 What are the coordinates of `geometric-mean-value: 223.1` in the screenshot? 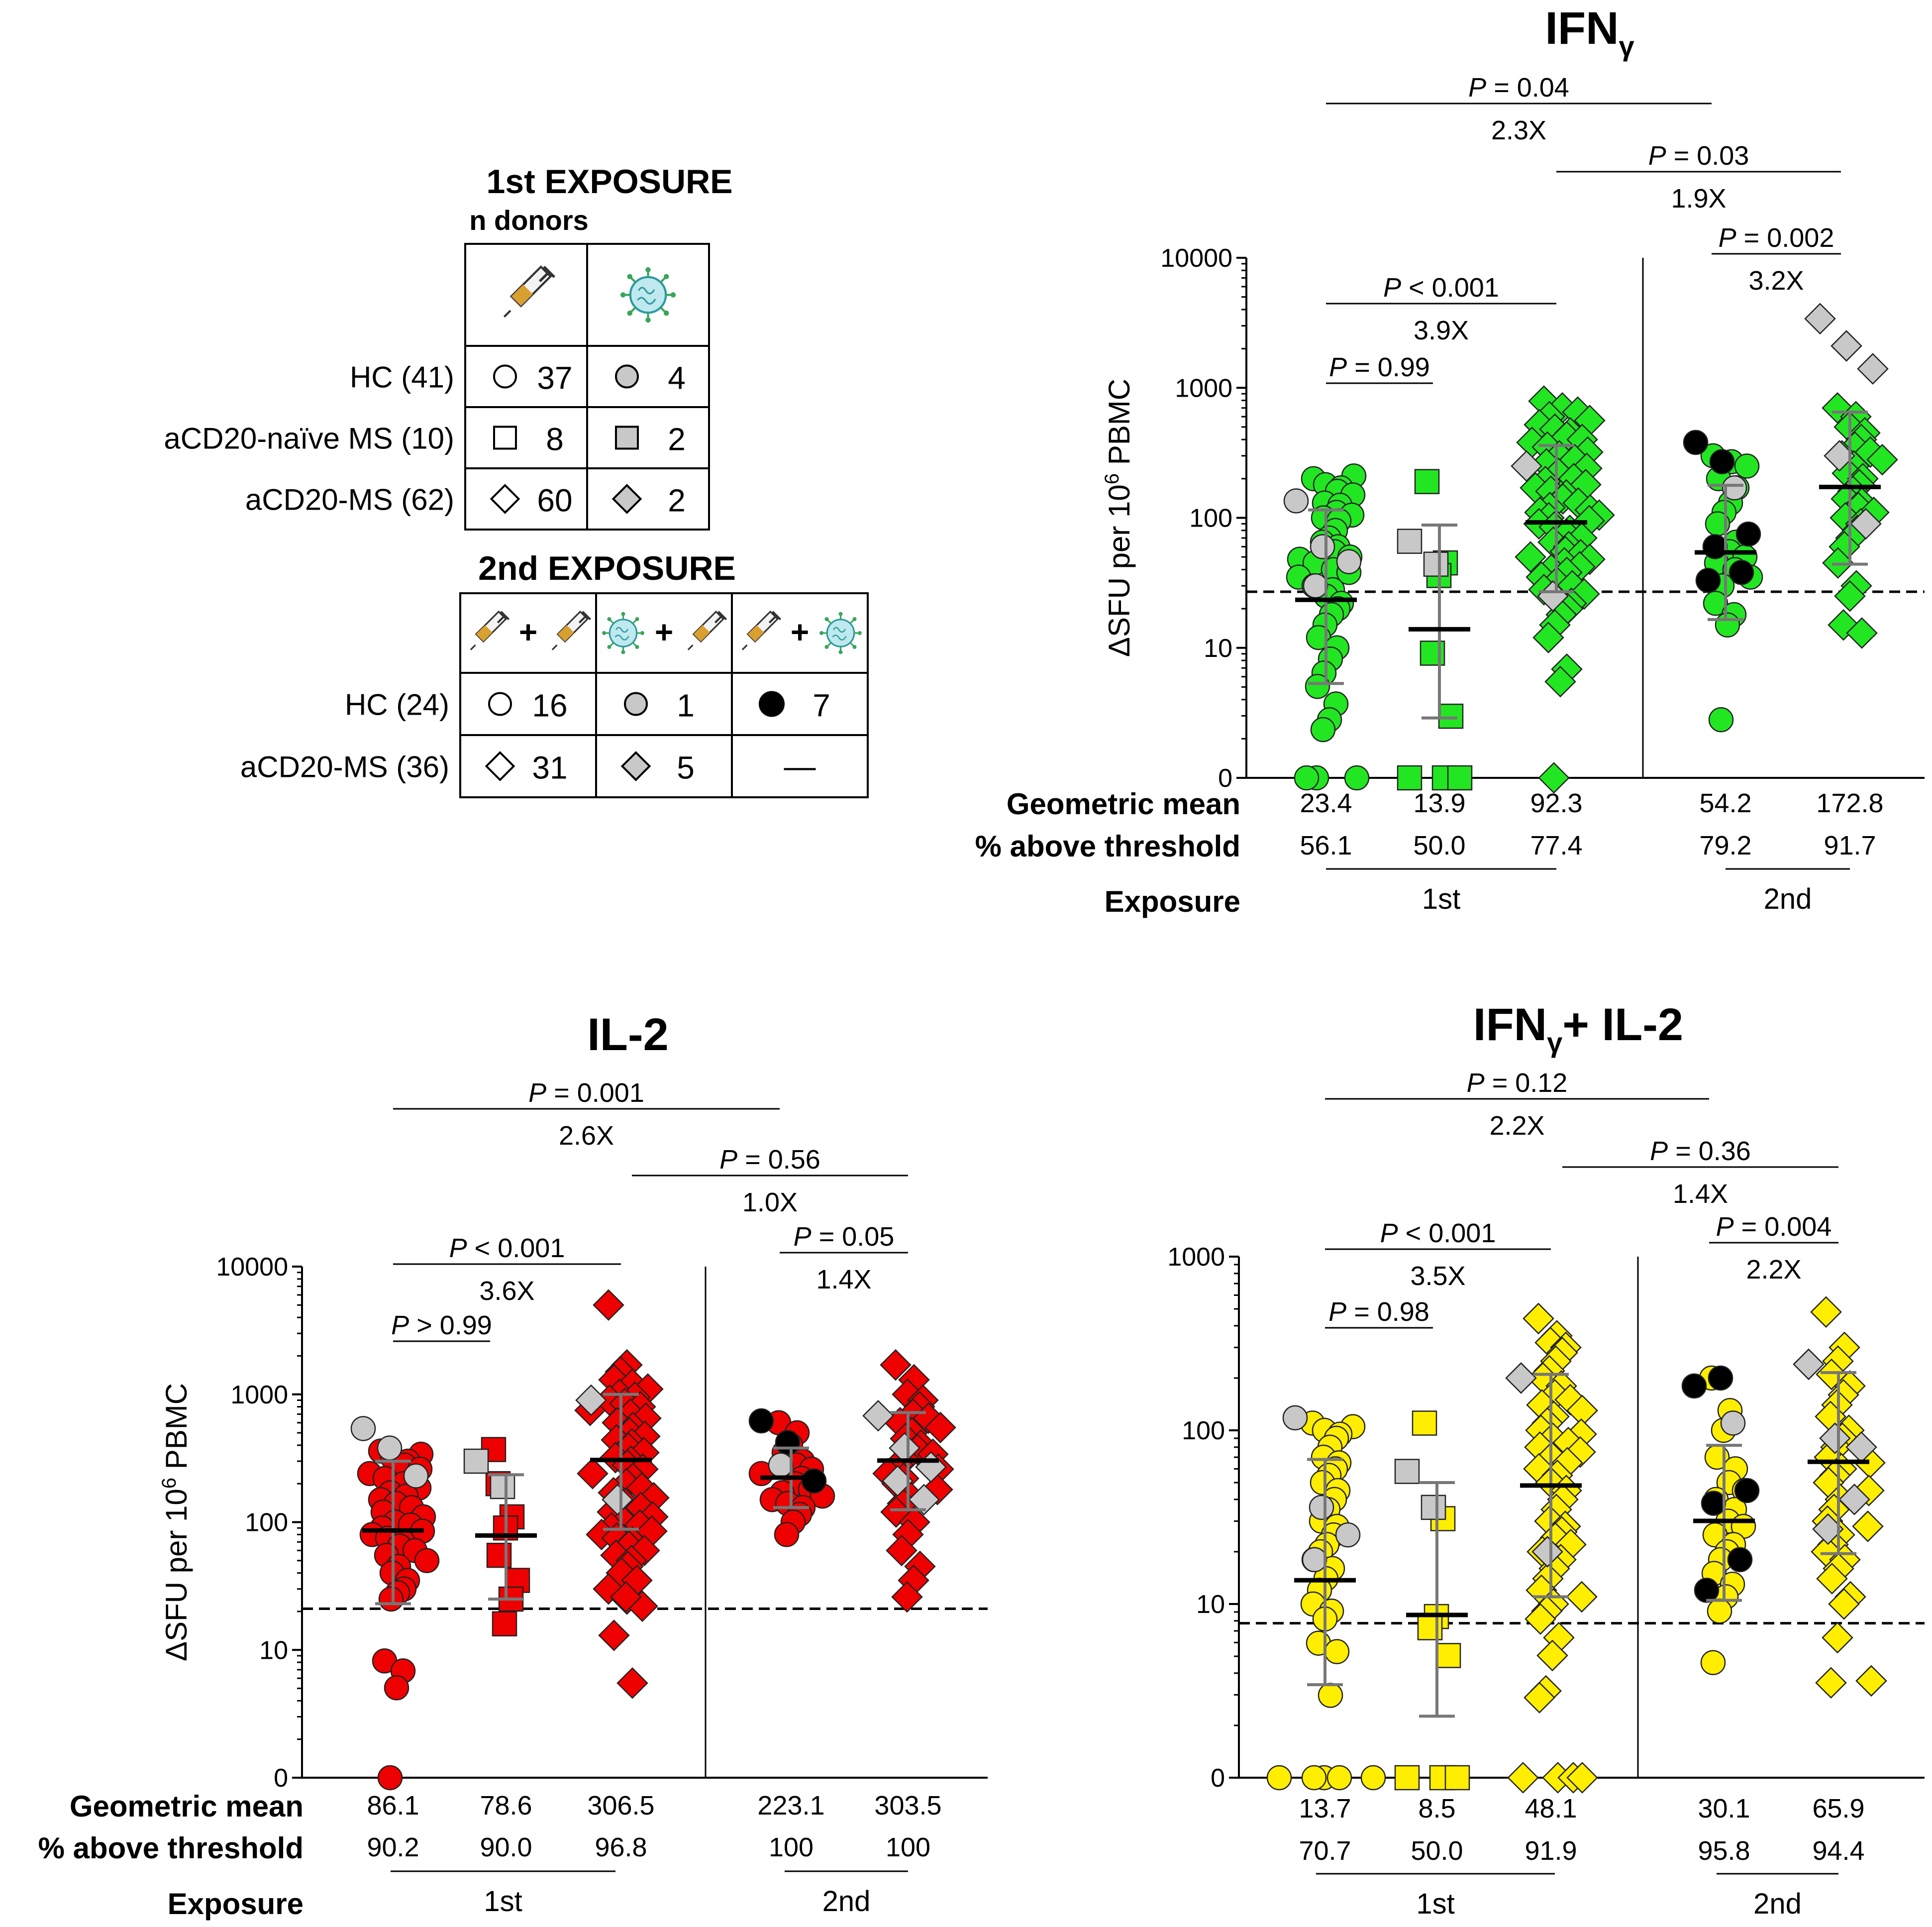 It's located at (790, 1806).